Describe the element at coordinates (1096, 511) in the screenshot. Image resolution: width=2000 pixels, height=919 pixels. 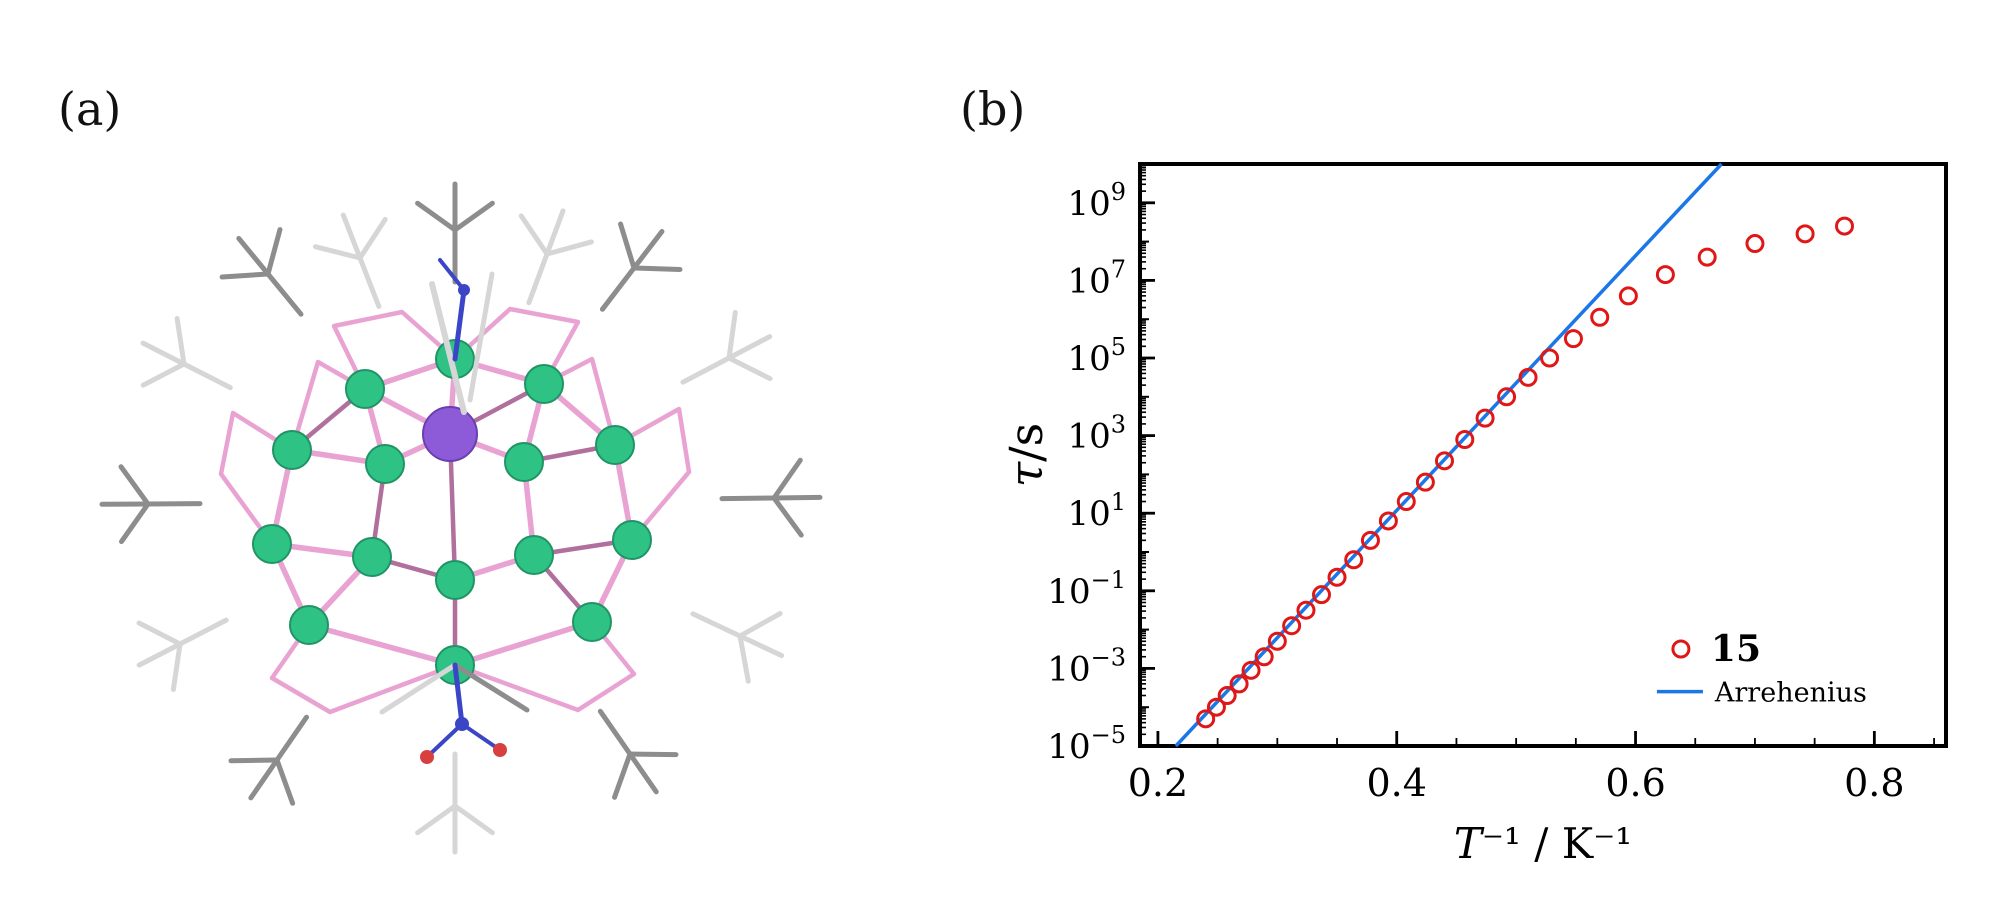
I see `svg-text: 10¹` at that location.